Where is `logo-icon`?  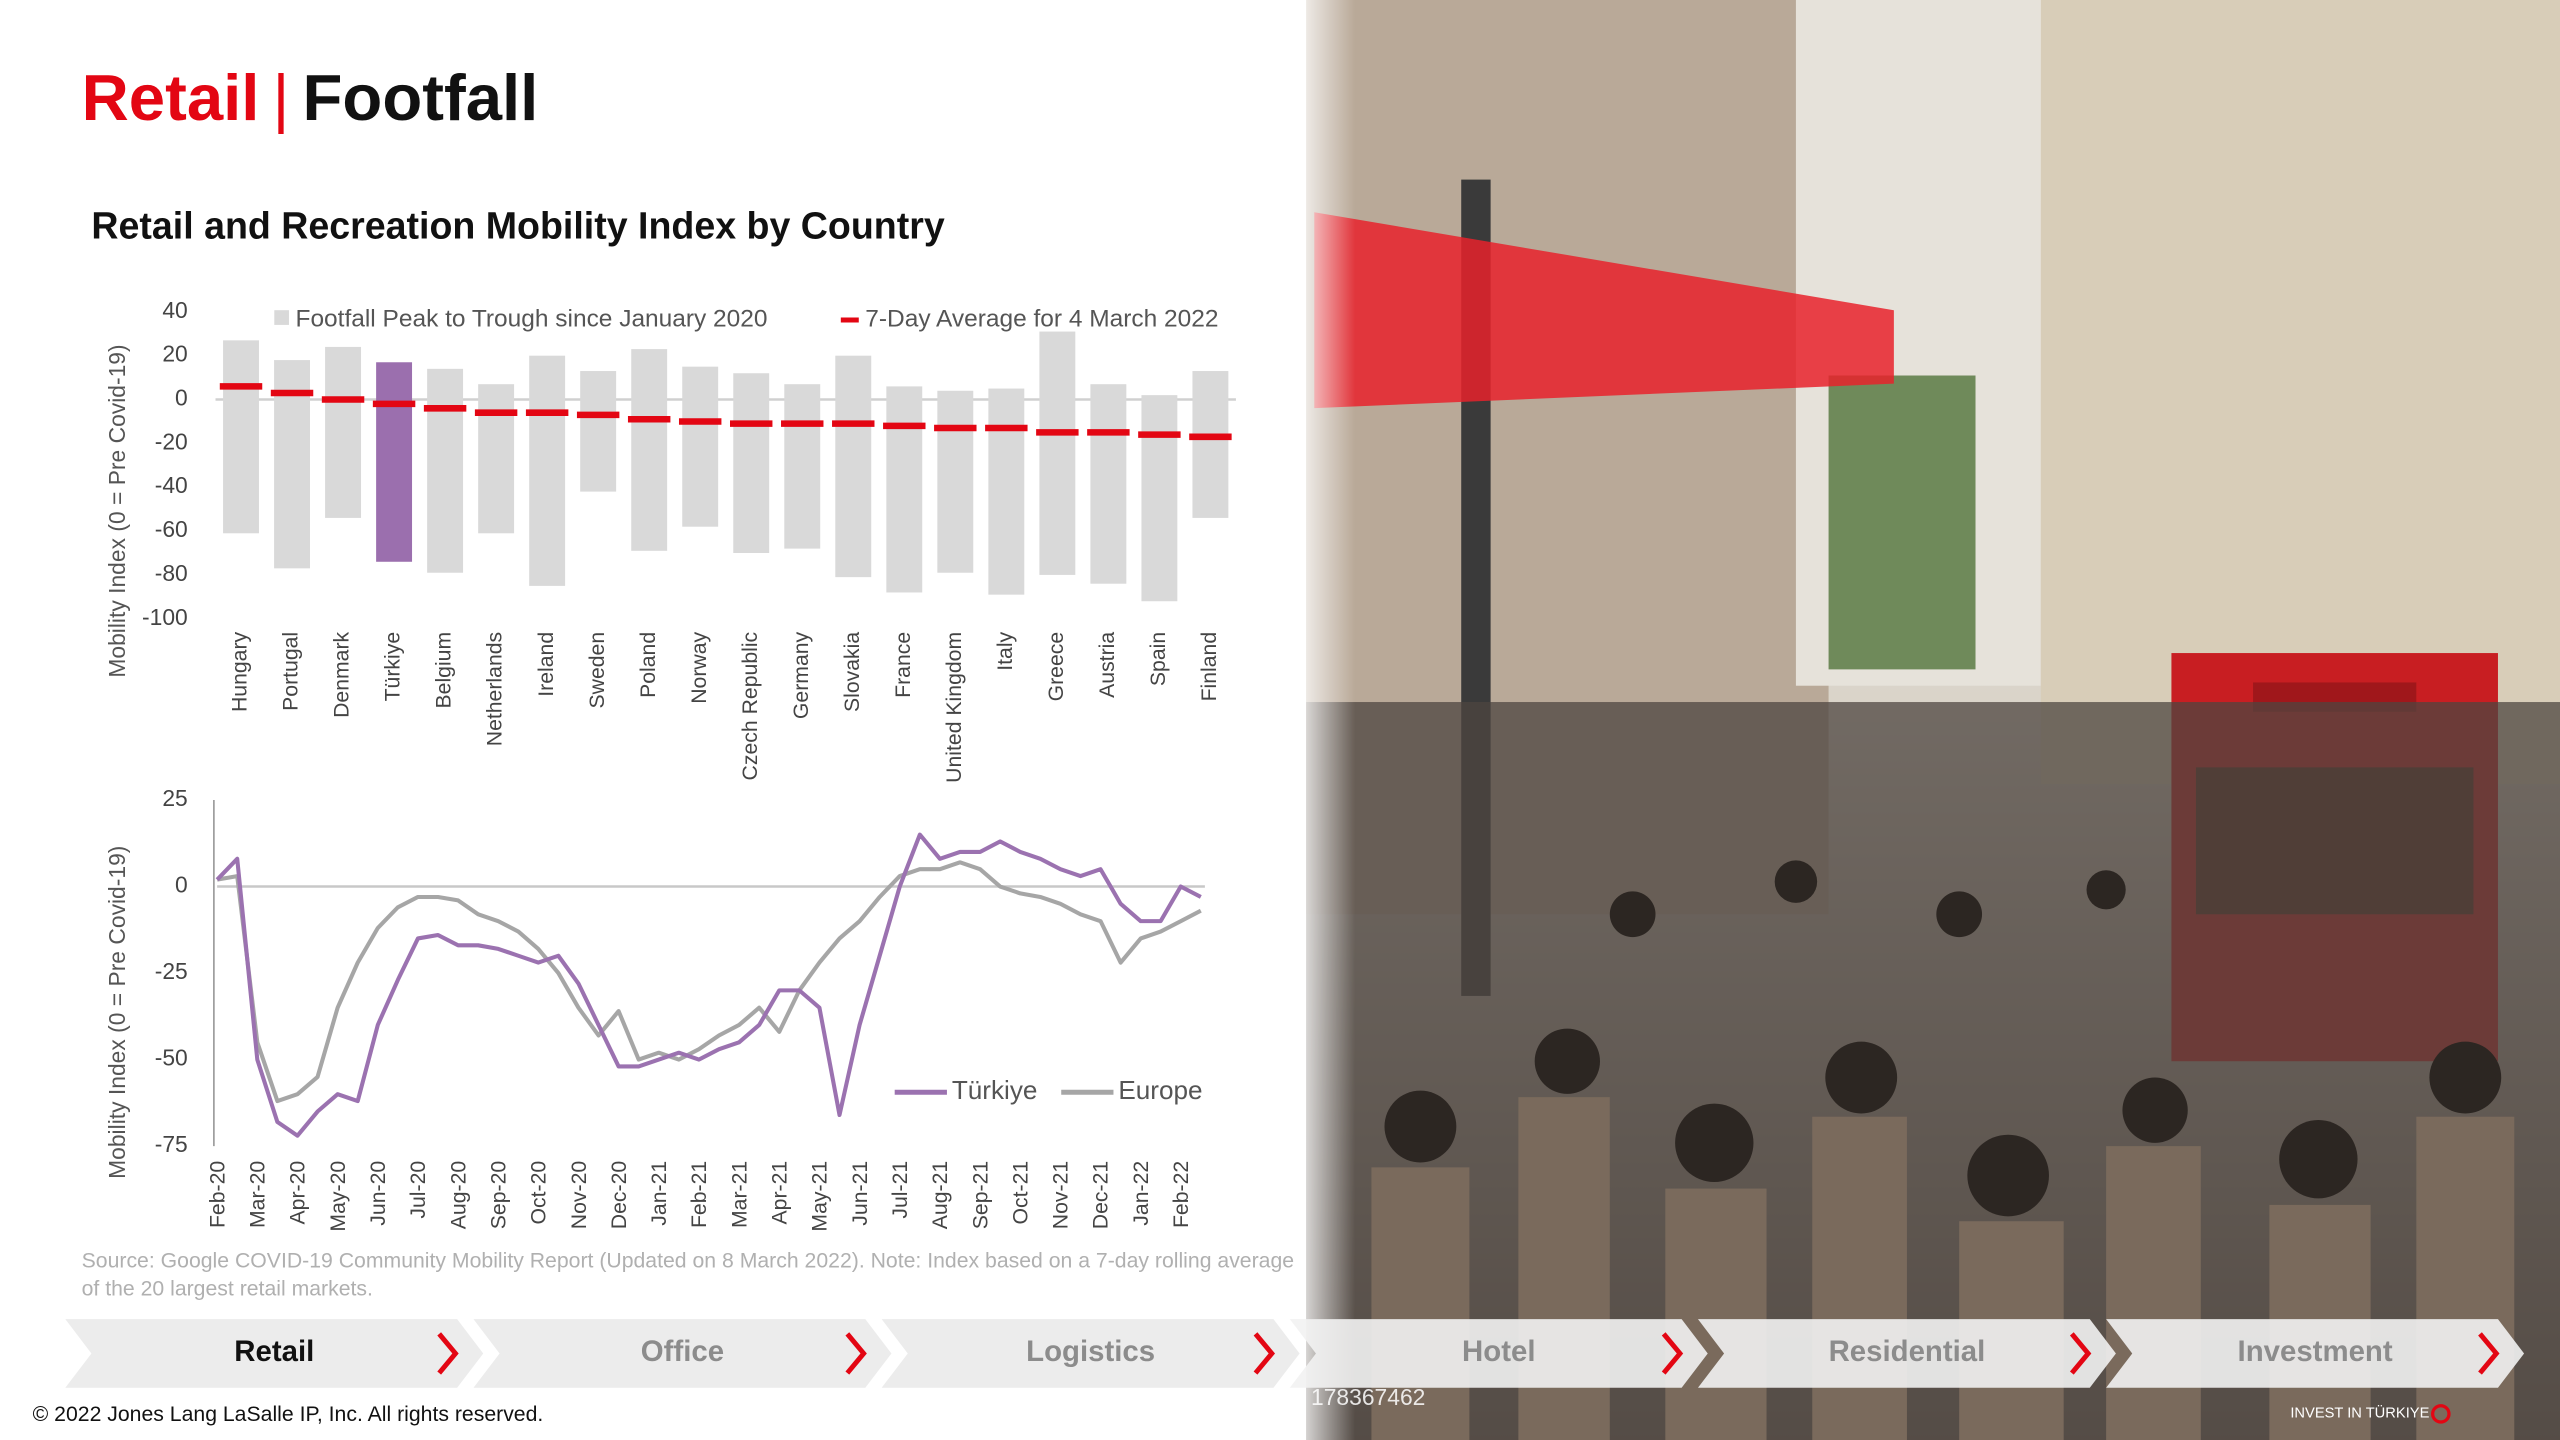 logo-icon is located at coordinates (2441, 1414).